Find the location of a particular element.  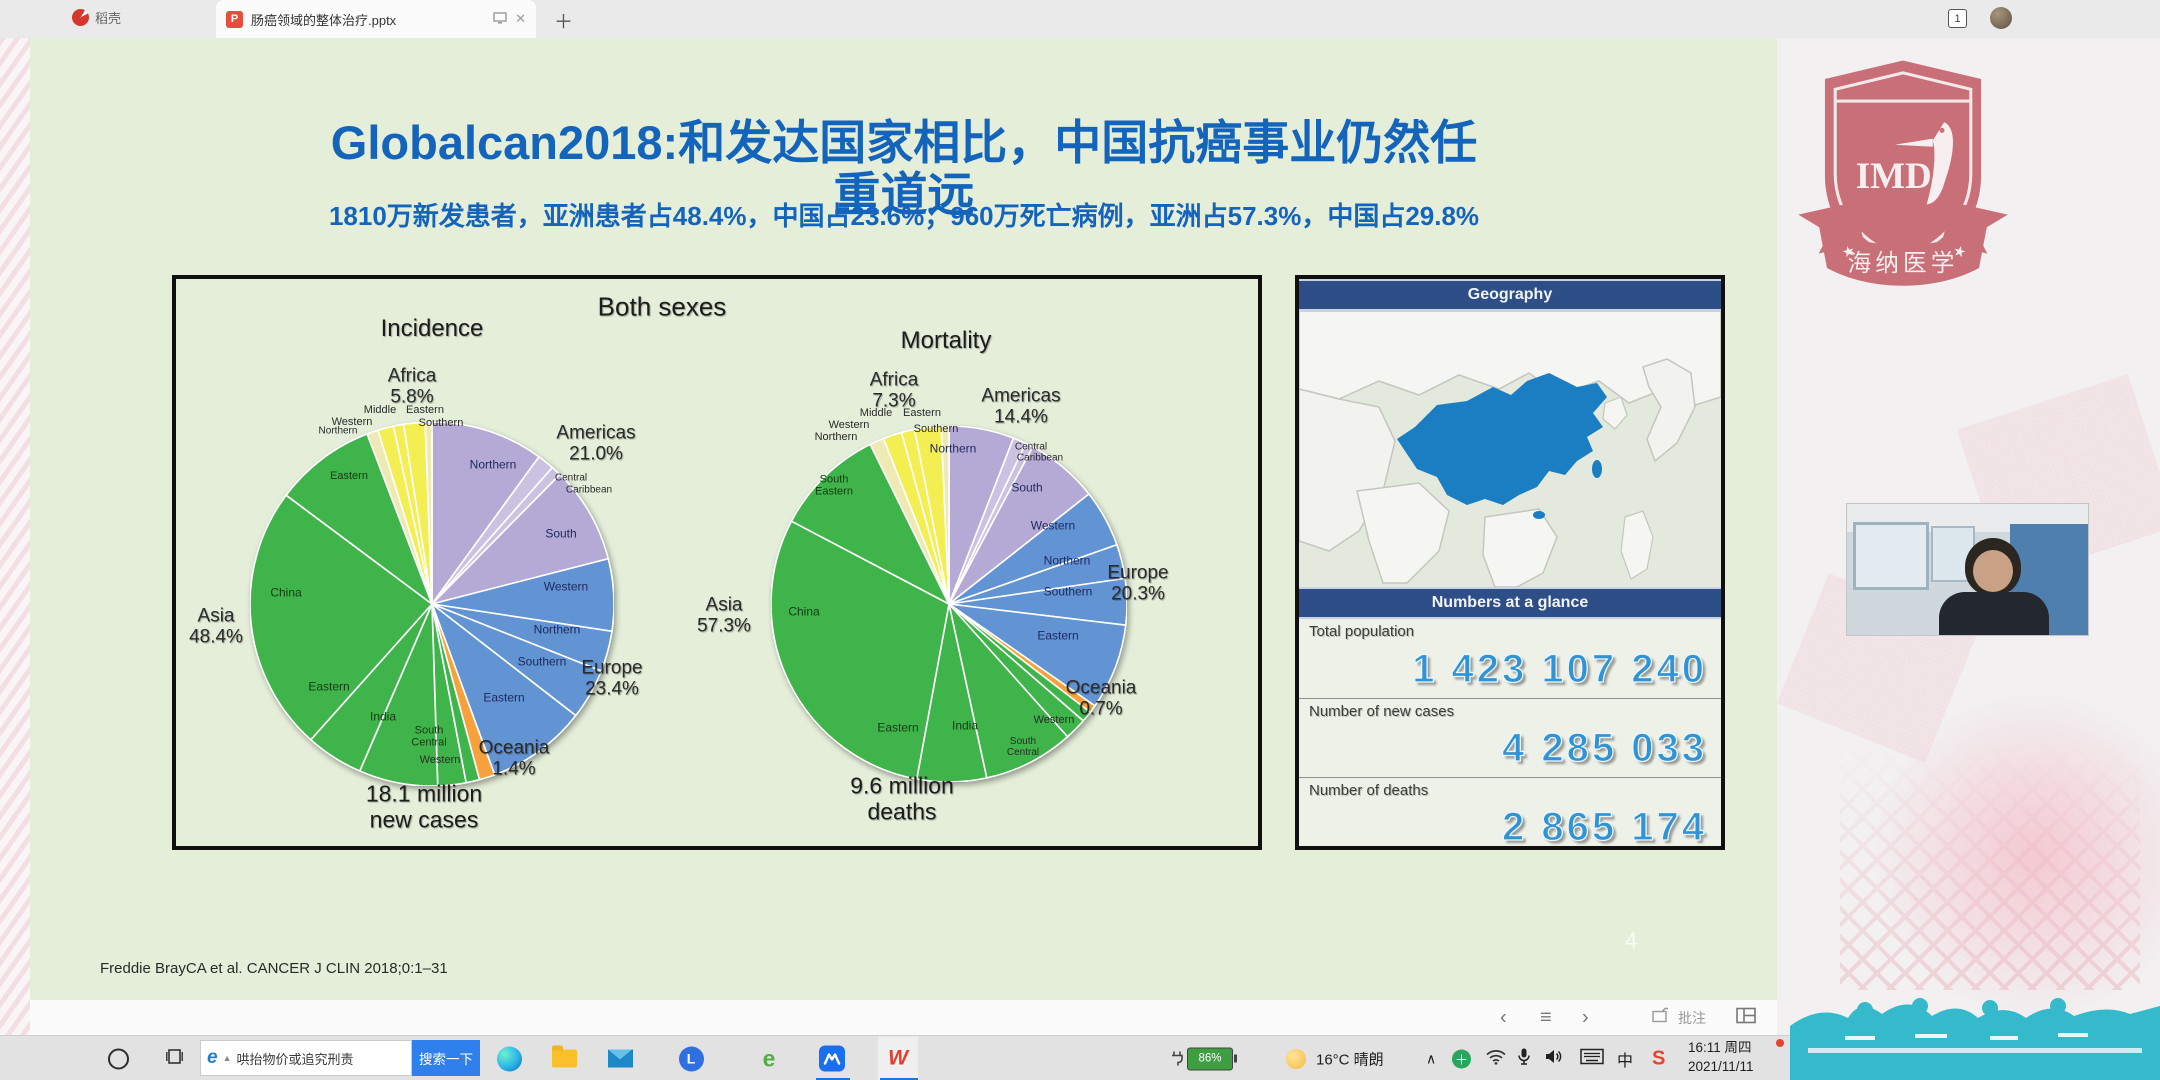

cortana-icon is located at coordinates (118, 1058).